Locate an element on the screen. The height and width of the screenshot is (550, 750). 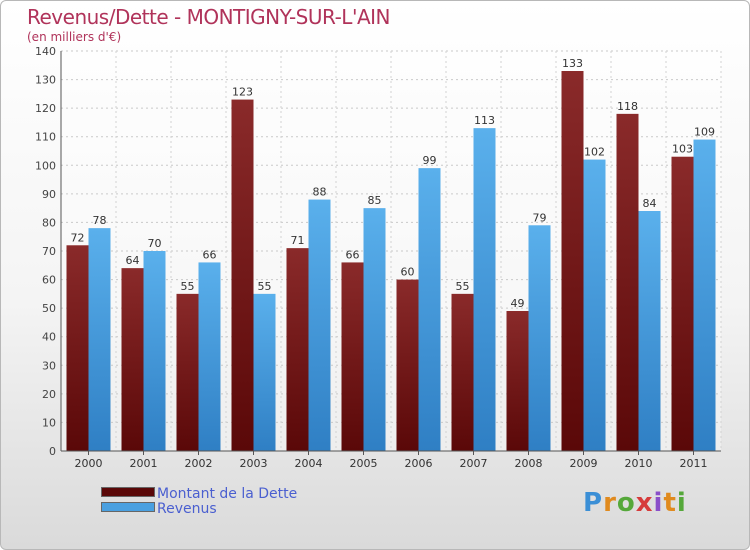
y-tick-label: 110 is located at coordinates (45, 137).